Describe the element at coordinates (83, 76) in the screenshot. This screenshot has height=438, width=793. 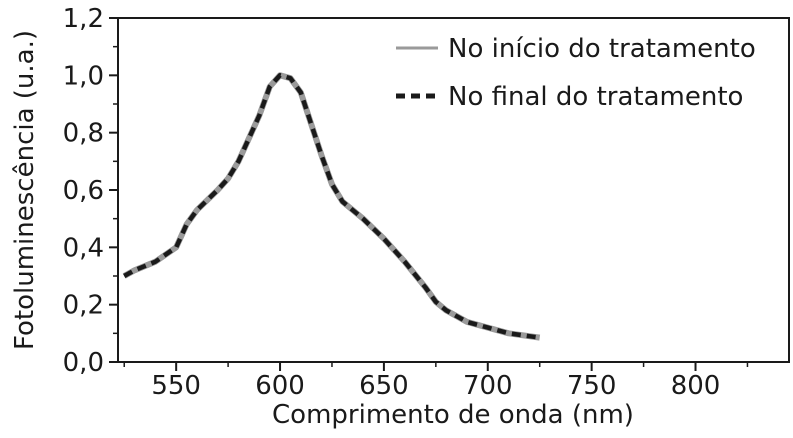
I see `y-tick-label: 1,0` at that location.